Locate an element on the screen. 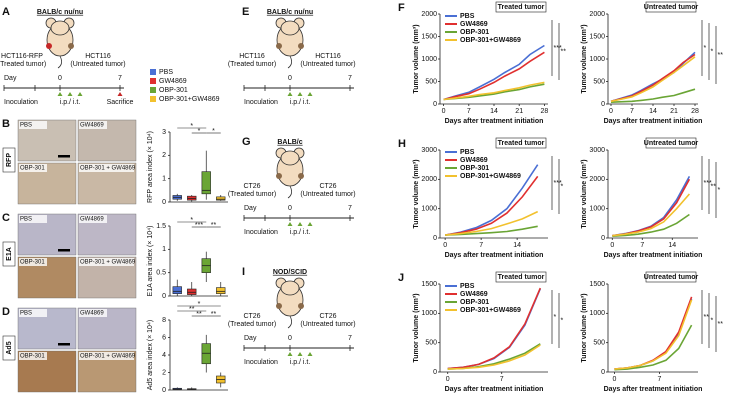  strain: BALB/c nu/nu is located at coordinates (60, 12).